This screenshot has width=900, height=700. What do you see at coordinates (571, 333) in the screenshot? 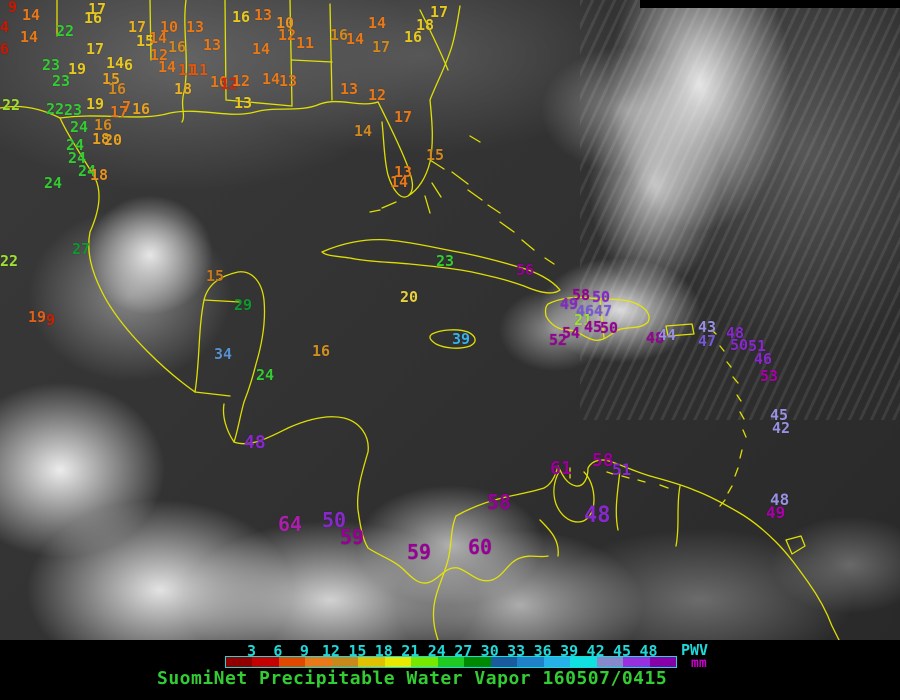
I see `station-pwv-value: 54` at bounding box center [571, 333].